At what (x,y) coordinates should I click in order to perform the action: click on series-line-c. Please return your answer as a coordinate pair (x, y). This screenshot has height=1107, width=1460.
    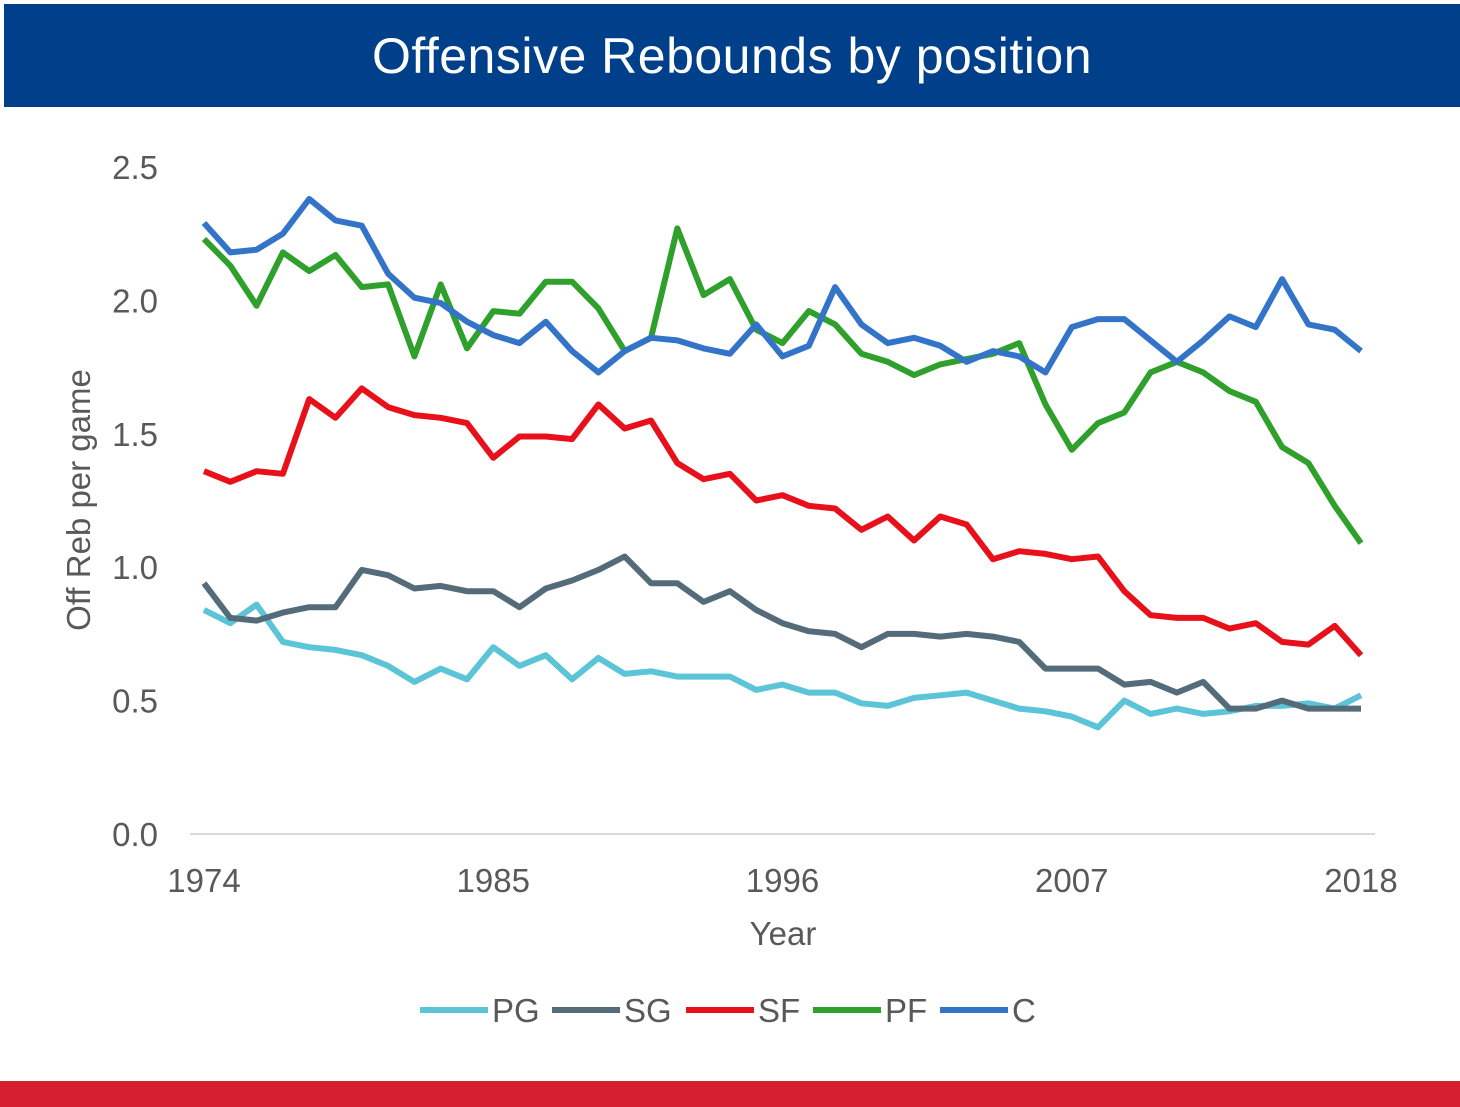
    Looking at the image, I should click on (782, 286).